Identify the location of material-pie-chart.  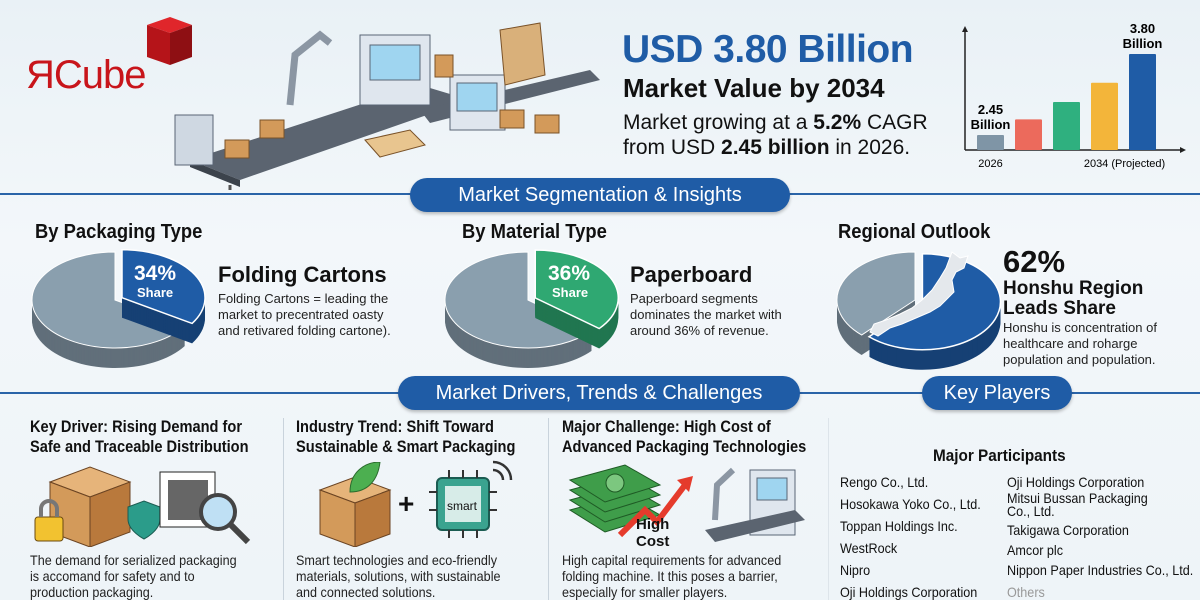
(531, 308).